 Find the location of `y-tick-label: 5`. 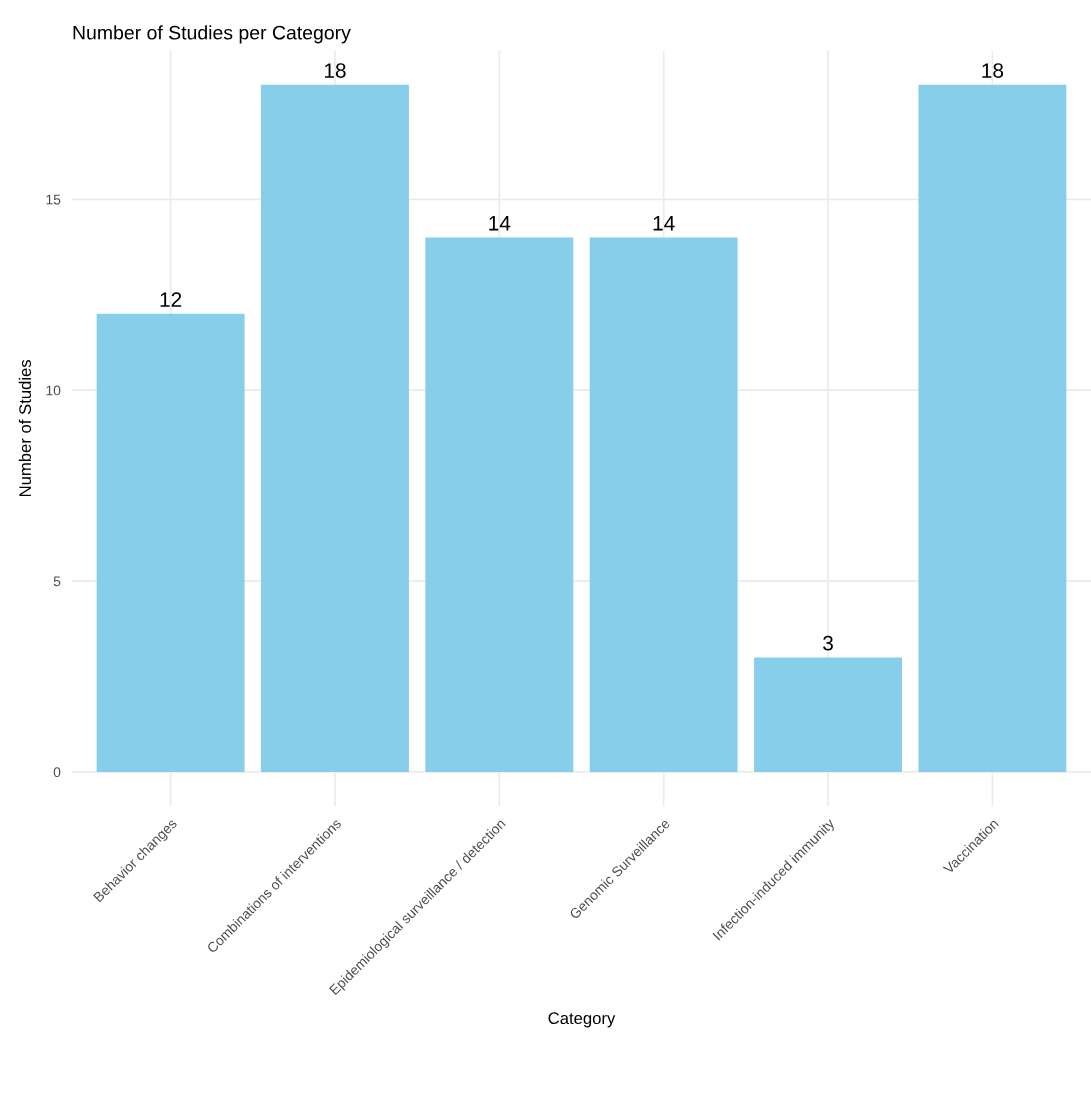

y-tick-label: 5 is located at coordinates (57, 581).